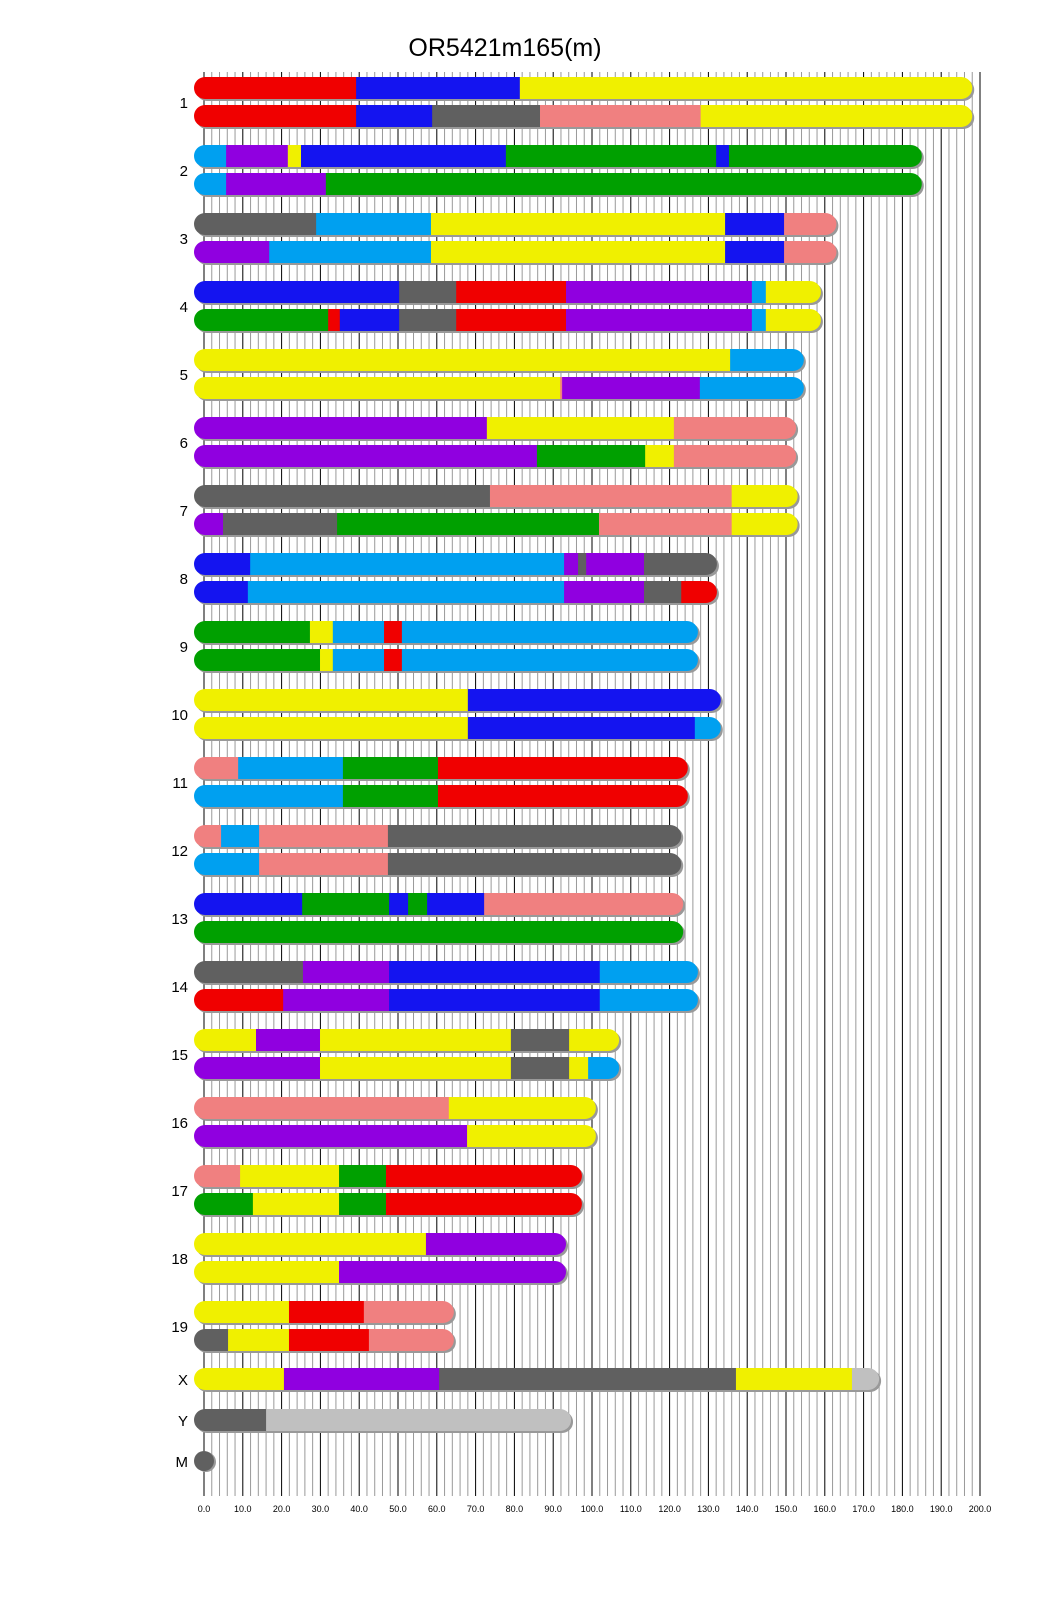 The width and height of the screenshot is (1040, 1616). Describe the element at coordinates (179, 851) in the screenshot. I see `chromosome-label-12: 12` at that location.